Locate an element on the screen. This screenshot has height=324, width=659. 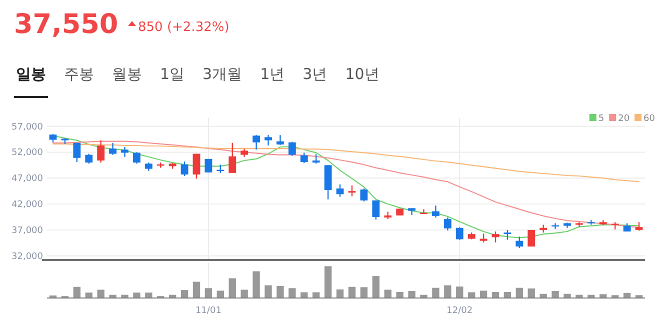
chart-title: 37,550 is located at coordinates (66, 24).